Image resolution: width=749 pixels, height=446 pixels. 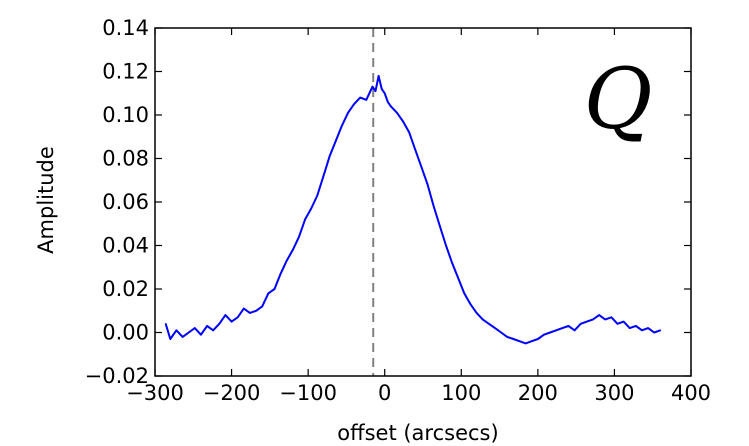 What do you see at coordinates (125, 333) in the screenshot?
I see `y-tick-label: 0.00` at bounding box center [125, 333].